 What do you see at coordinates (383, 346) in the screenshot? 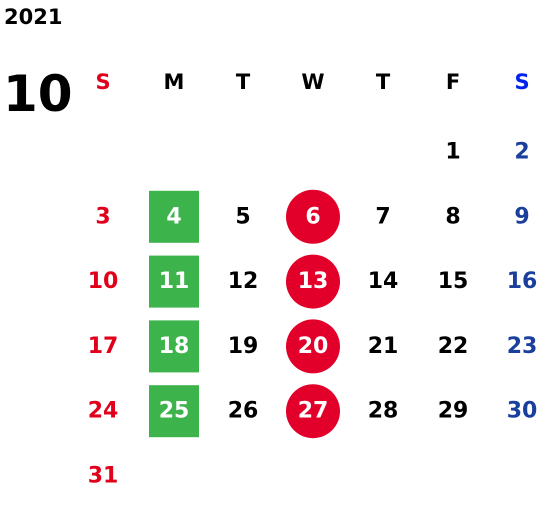
I see `day: 21` at bounding box center [383, 346].